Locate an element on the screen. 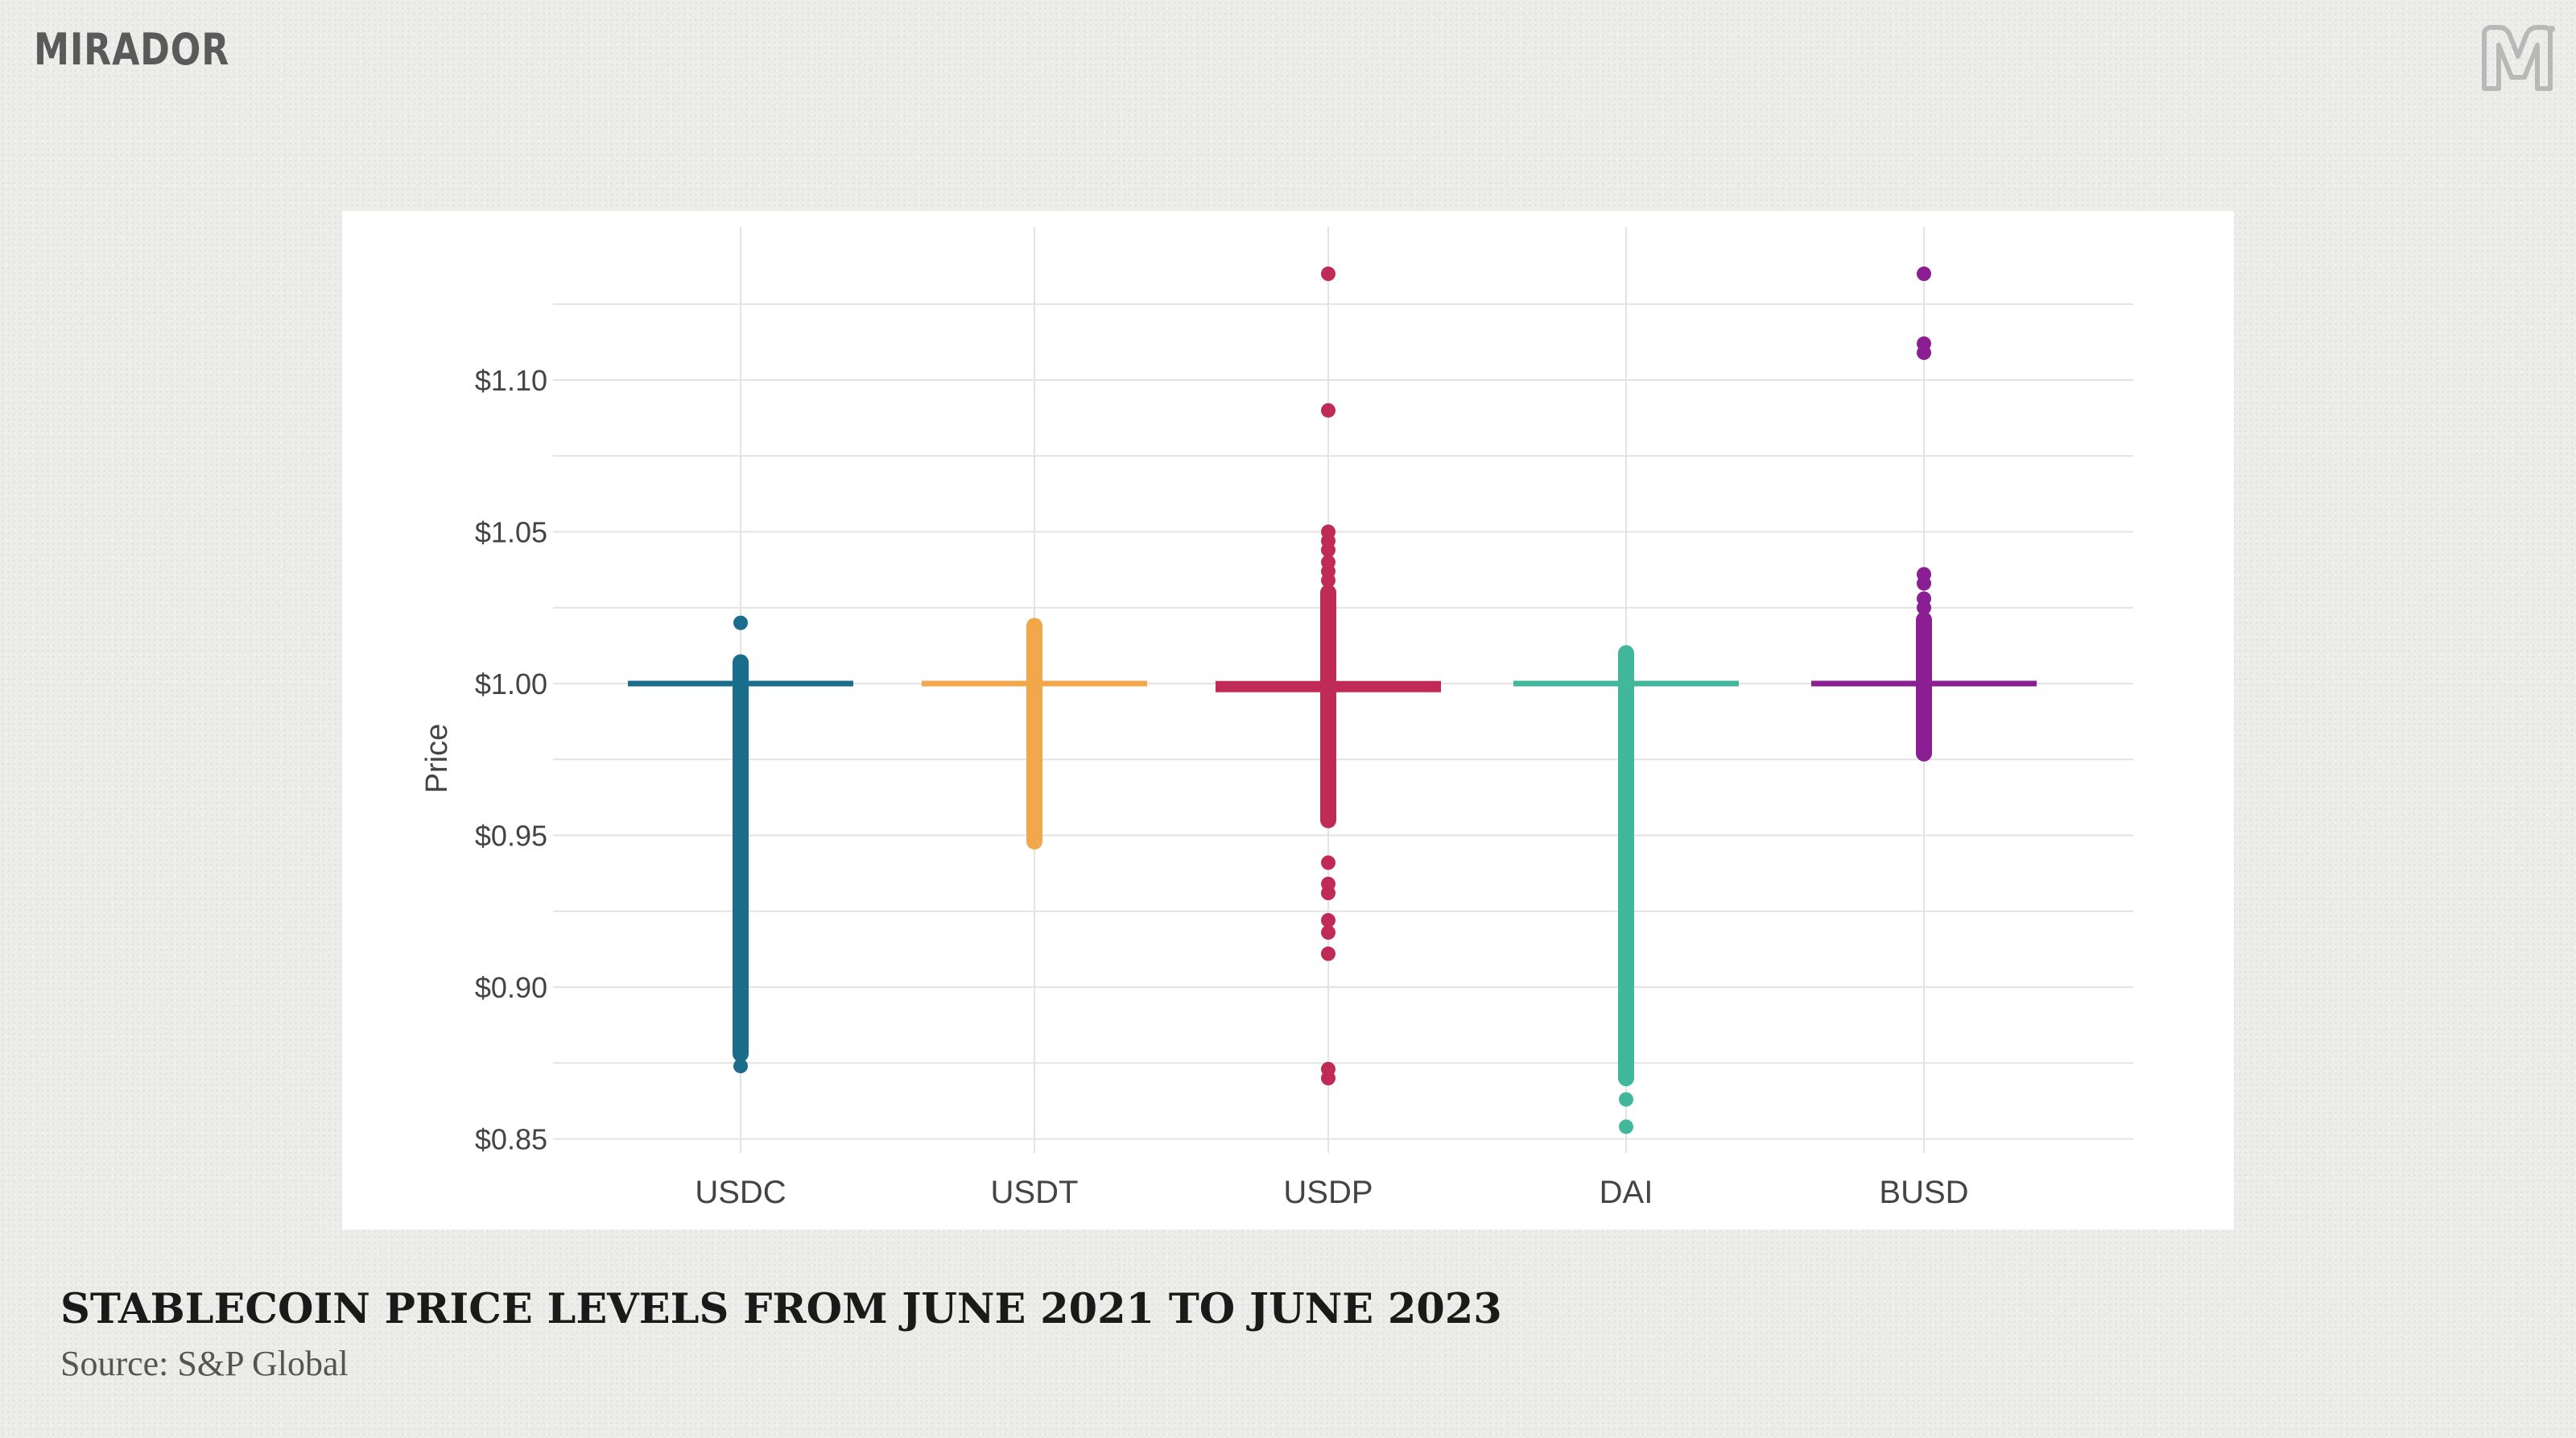  x-tick-label-usdp: USDP is located at coordinates (1328, 1192).